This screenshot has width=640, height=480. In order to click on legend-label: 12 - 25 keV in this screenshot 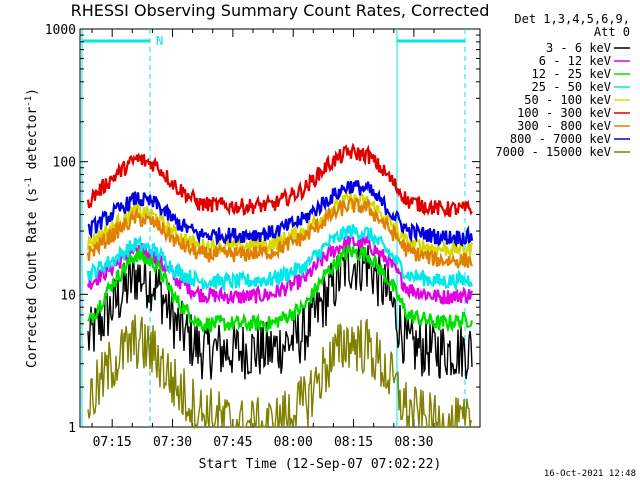, I will do `click(571, 74)`.